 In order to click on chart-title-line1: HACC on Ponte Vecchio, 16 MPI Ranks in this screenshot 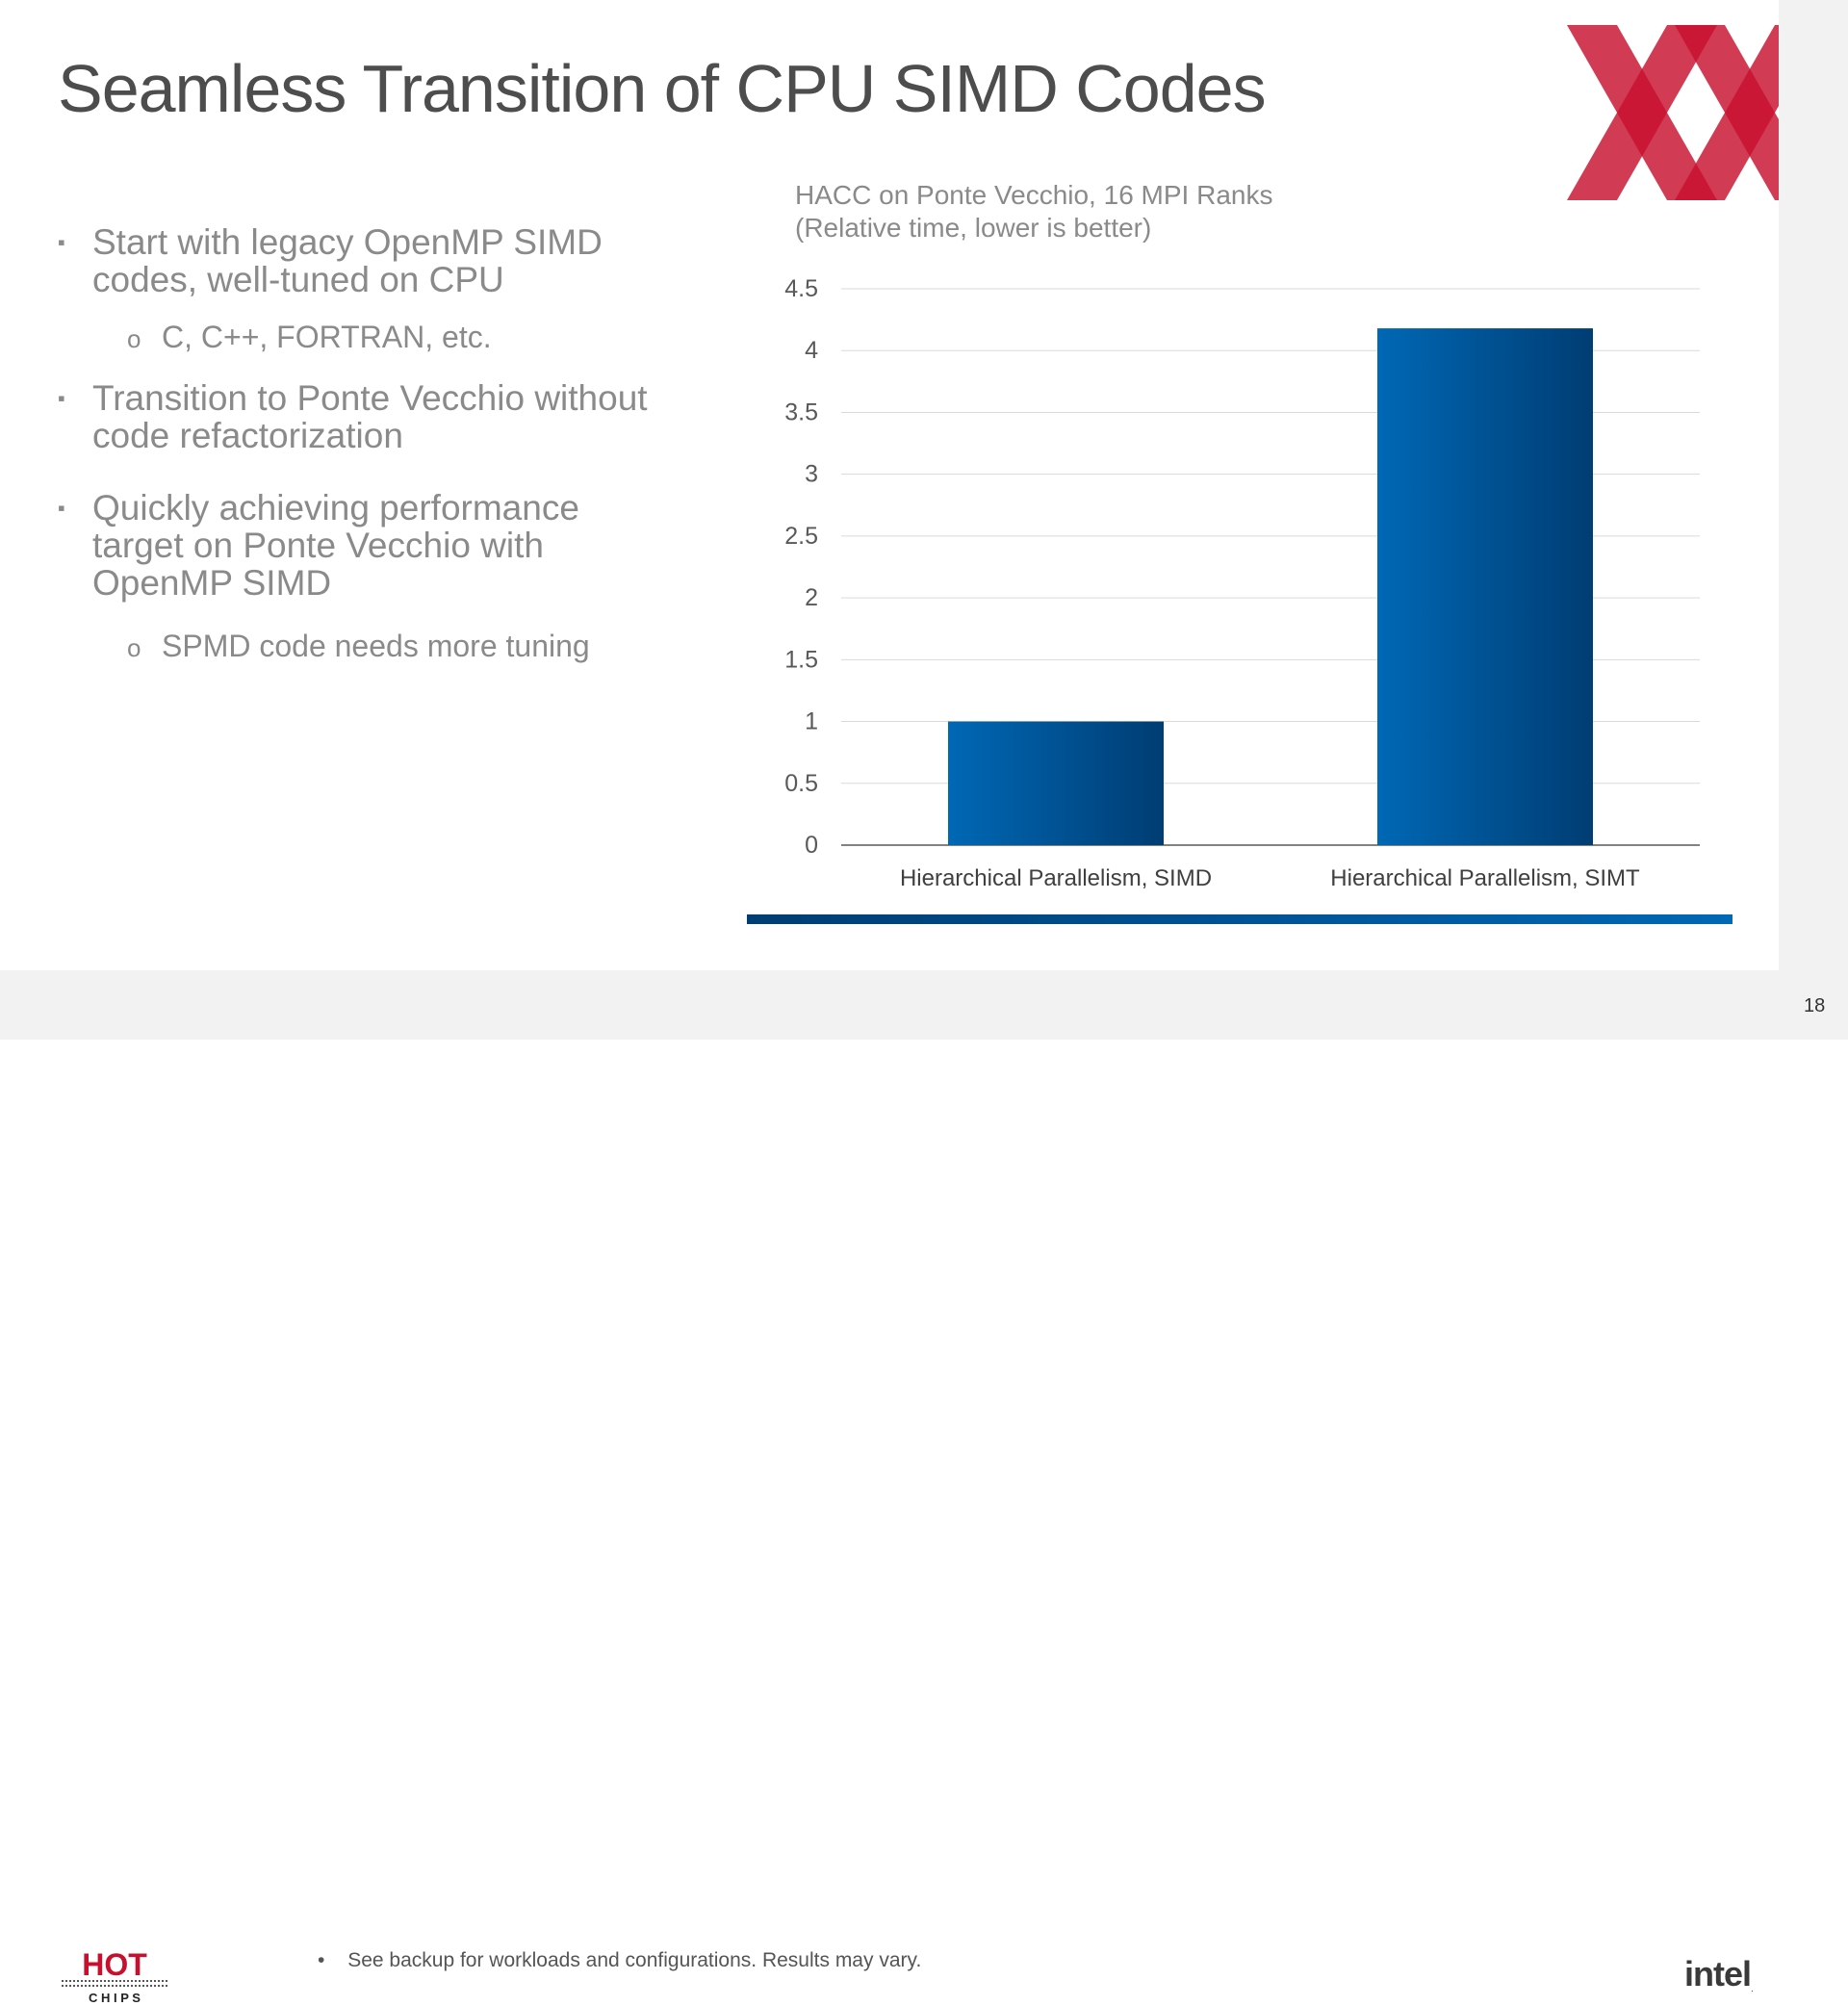, I will do `click(1034, 195)`.